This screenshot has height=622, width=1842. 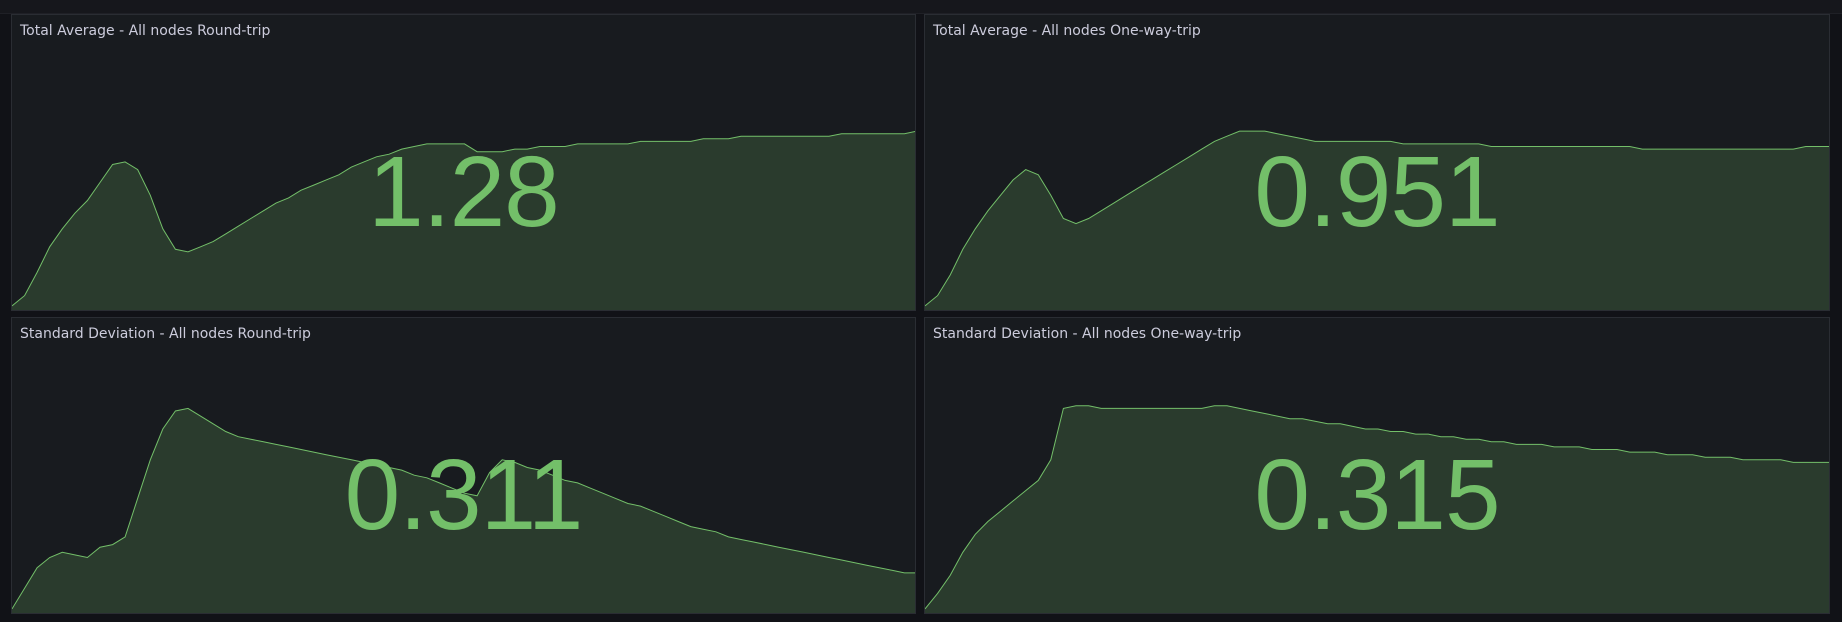 What do you see at coordinates (464, 192) in the screenshot?
I see `stat-value: 1.28` at bounding box center [464, 192].